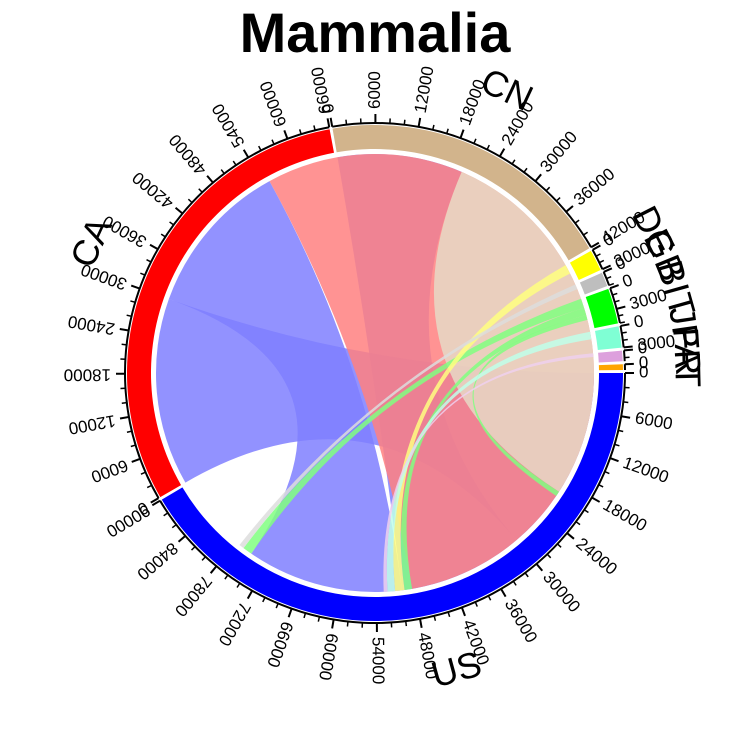  What do you see at coordinates (585, 265) in the screenshot?
I see `sector-de` at bounding box center [585, 265].